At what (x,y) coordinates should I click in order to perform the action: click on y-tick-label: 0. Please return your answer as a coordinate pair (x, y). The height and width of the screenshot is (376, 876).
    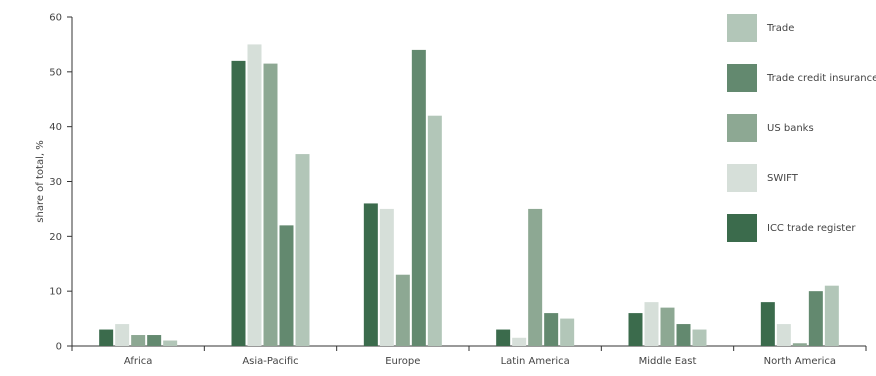
    Looking at the image, I should click on (59, 347).